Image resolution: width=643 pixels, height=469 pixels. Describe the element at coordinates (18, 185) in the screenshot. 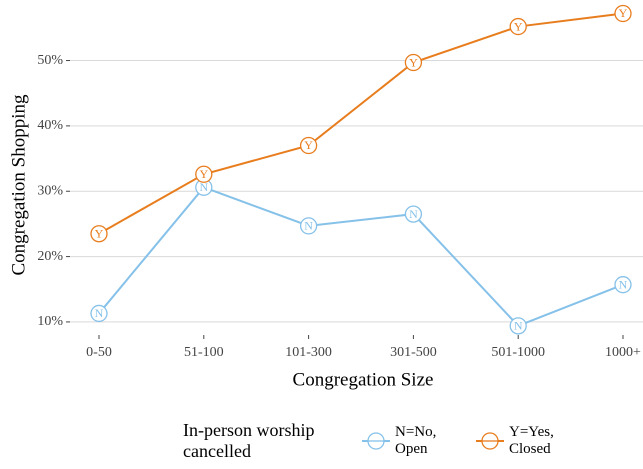

I see `y-axis-label: Congregation Shopping` at that location.